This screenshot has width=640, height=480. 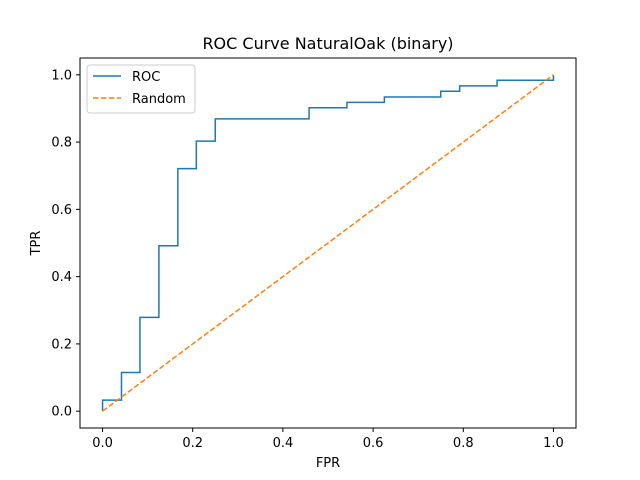 What do you see at coordinates (61, 210) in the screenshot?
I see `y-tick-label: 0.6` at bounding box center [61, 210].